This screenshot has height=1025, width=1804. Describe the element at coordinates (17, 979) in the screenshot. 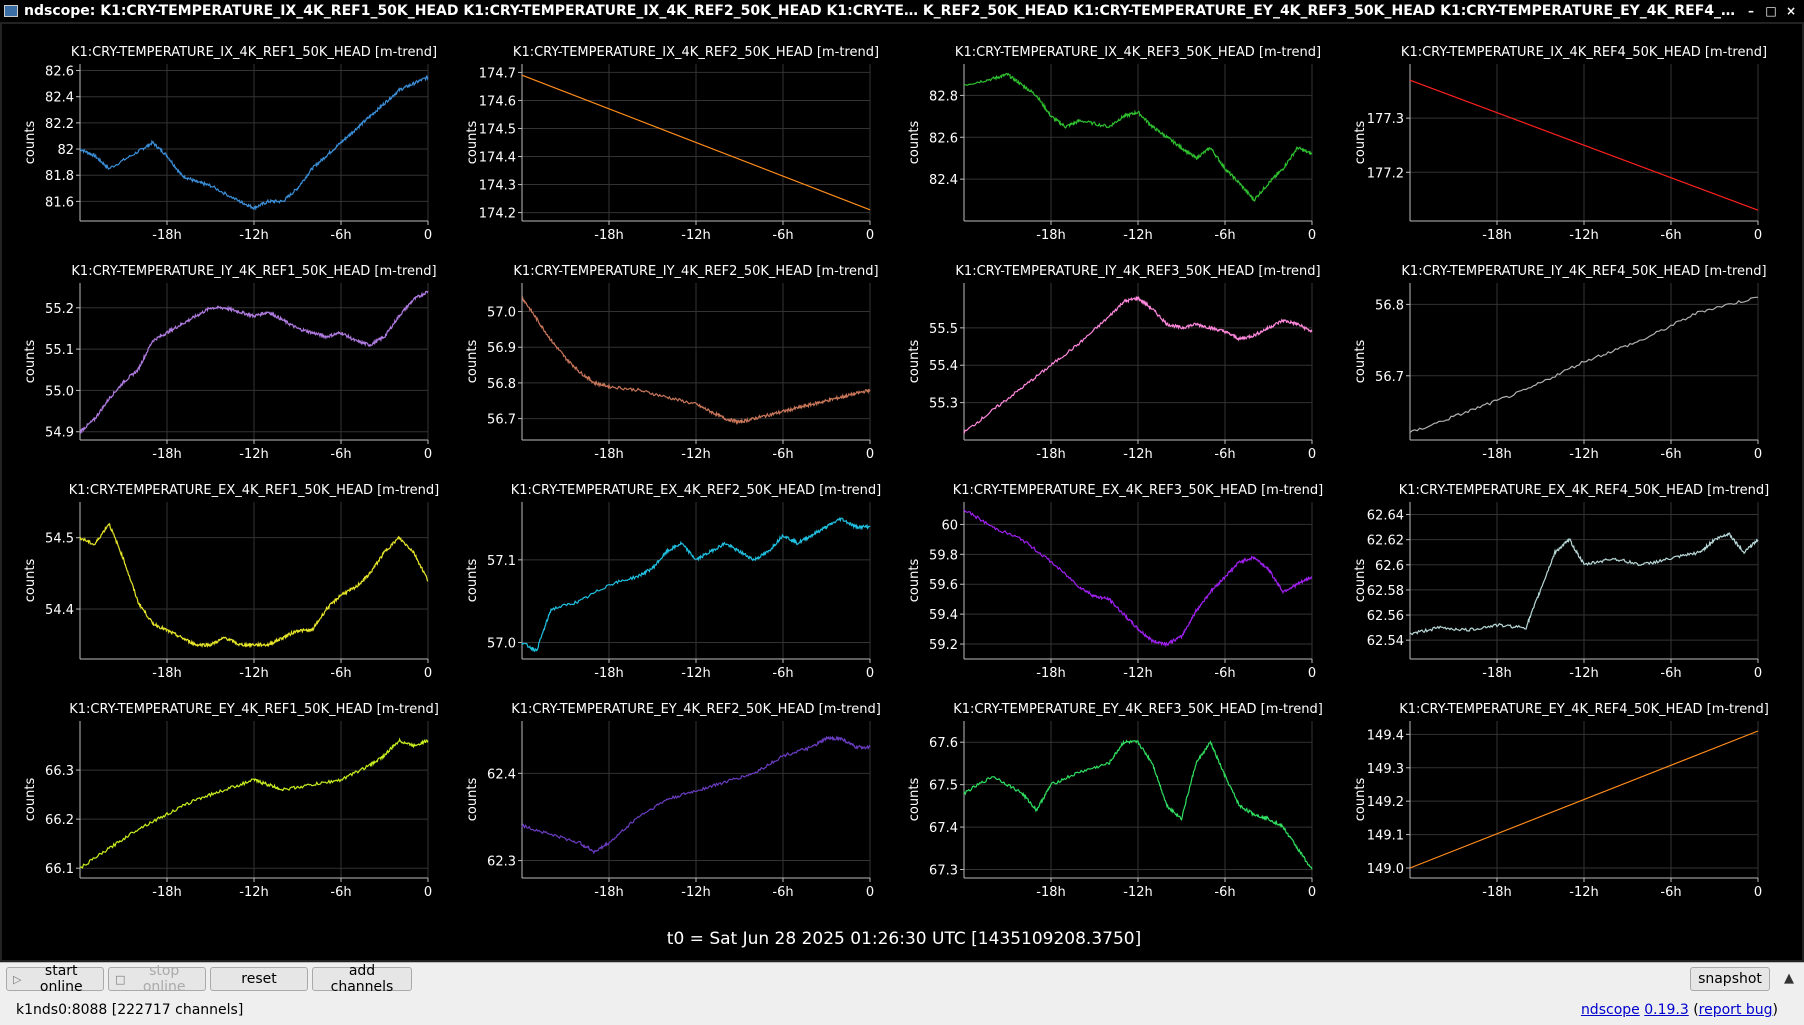

I see `play-icon: ▷` at that location.